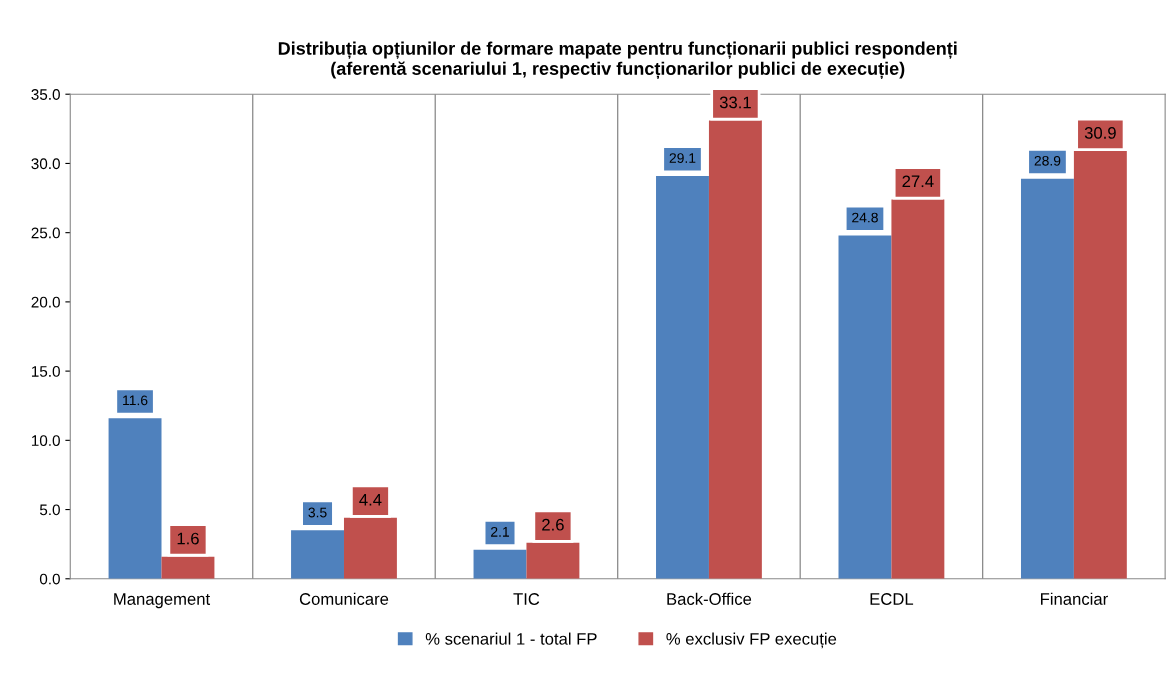  Describe the element at coordinates (1047, 160) in the screenshot. I see `data-label: 28.9` at that location.